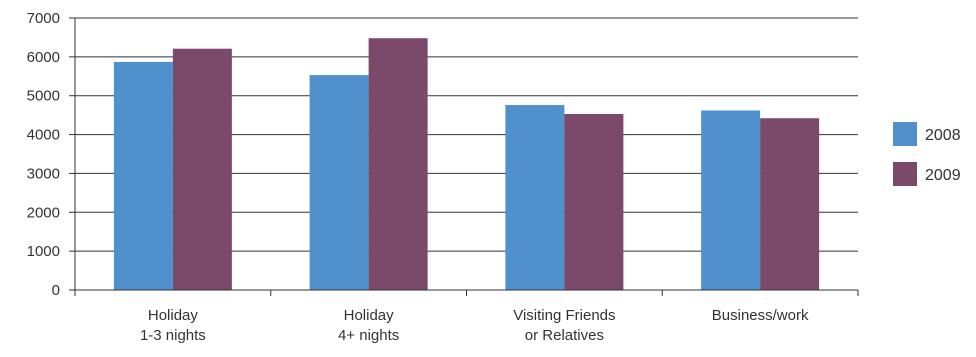 This screenshot has width=976, height=357. Describe the element at coordinates (43, 212) in the screenshot. I see `y-tick-label: 2000` at that location.